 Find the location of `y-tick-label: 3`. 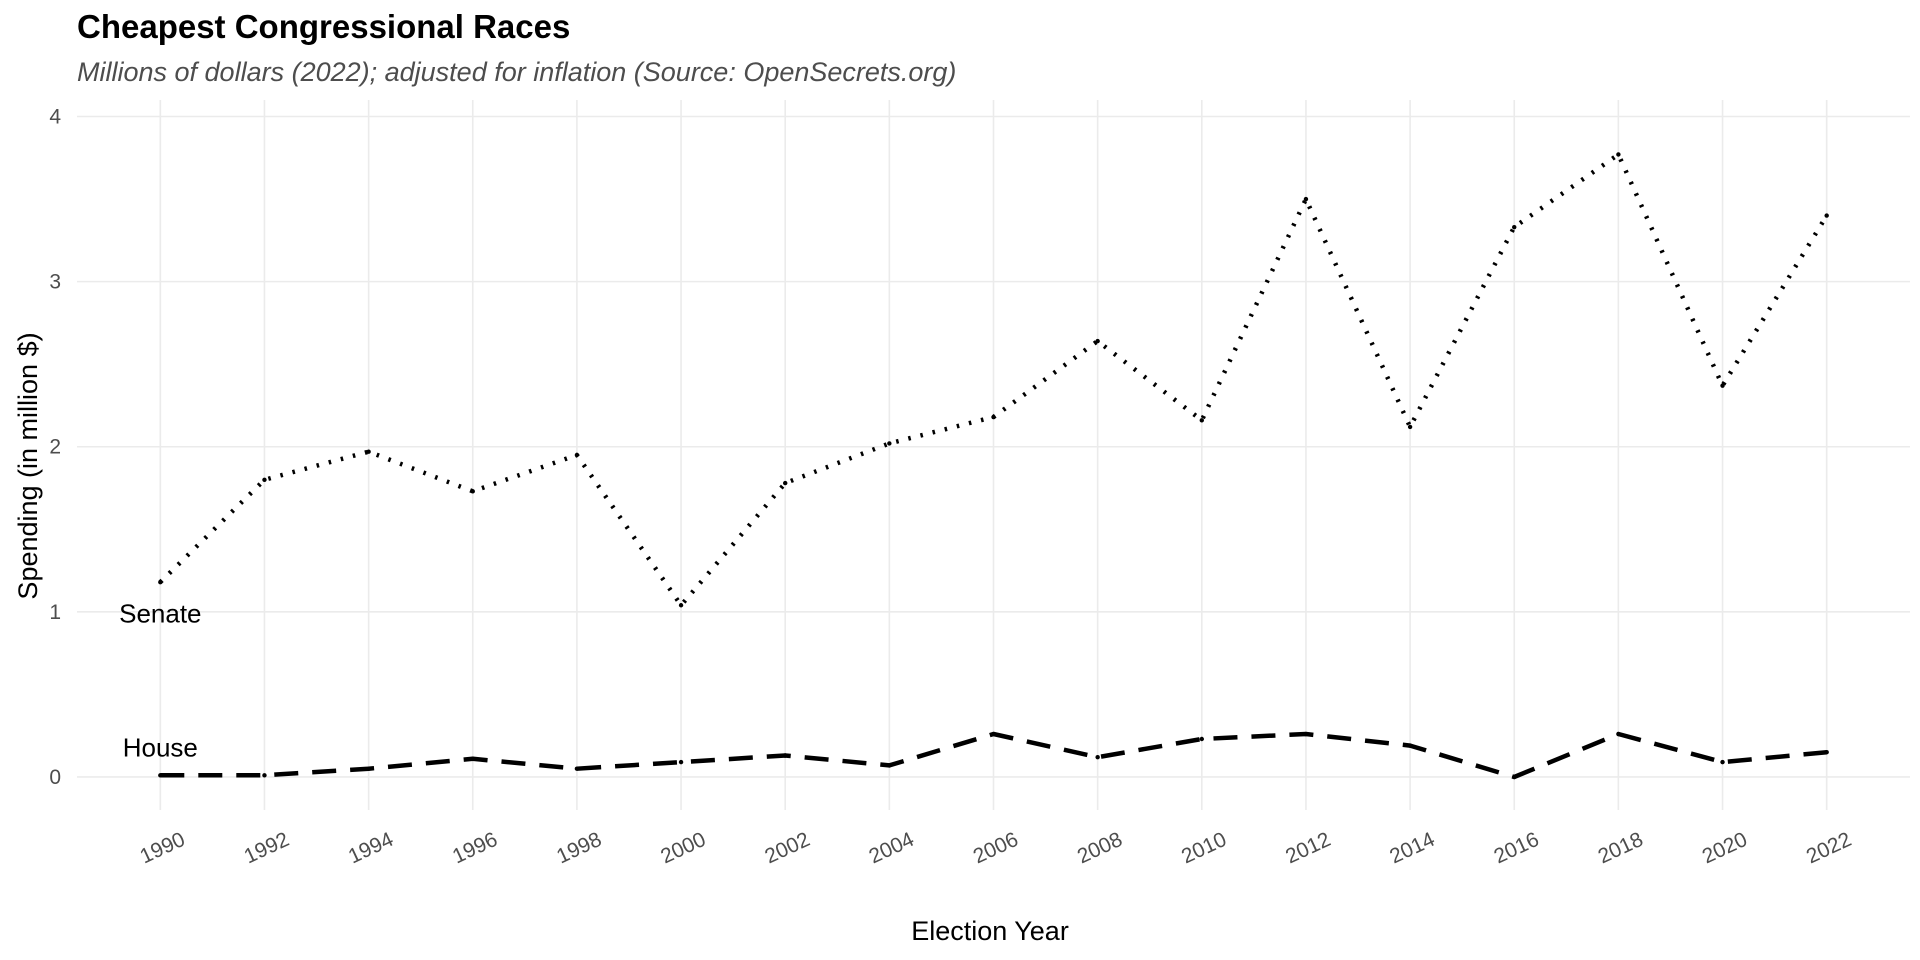

y-tick-label: 3 is located at coordinates (55, 282).